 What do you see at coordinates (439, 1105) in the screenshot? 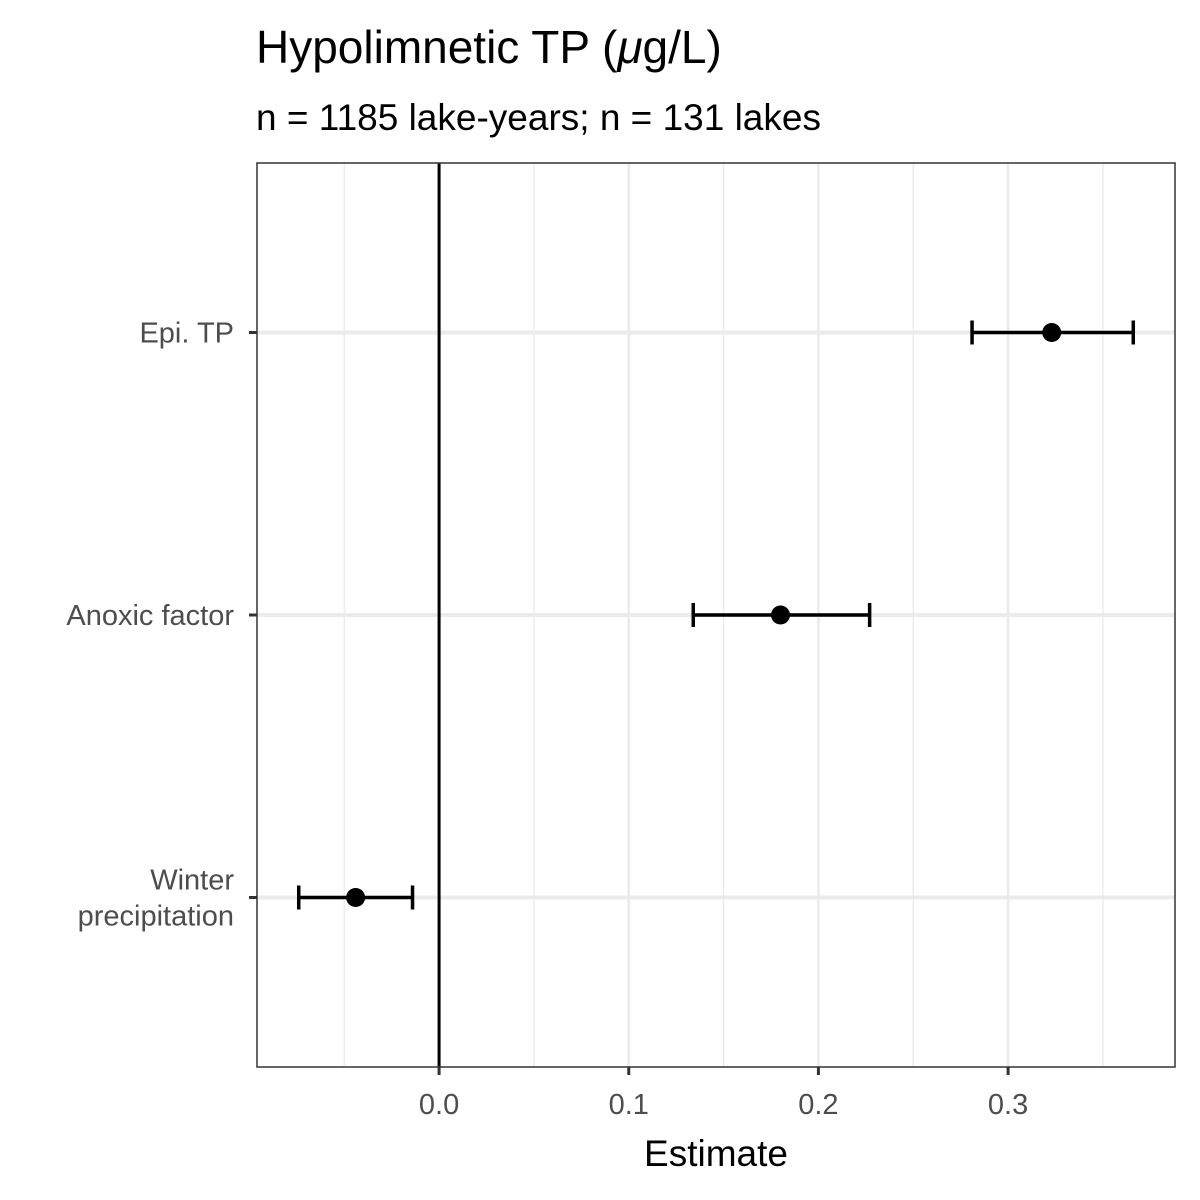
I see `x-tick-label: 0.0` at bounding box center [439, 1105].